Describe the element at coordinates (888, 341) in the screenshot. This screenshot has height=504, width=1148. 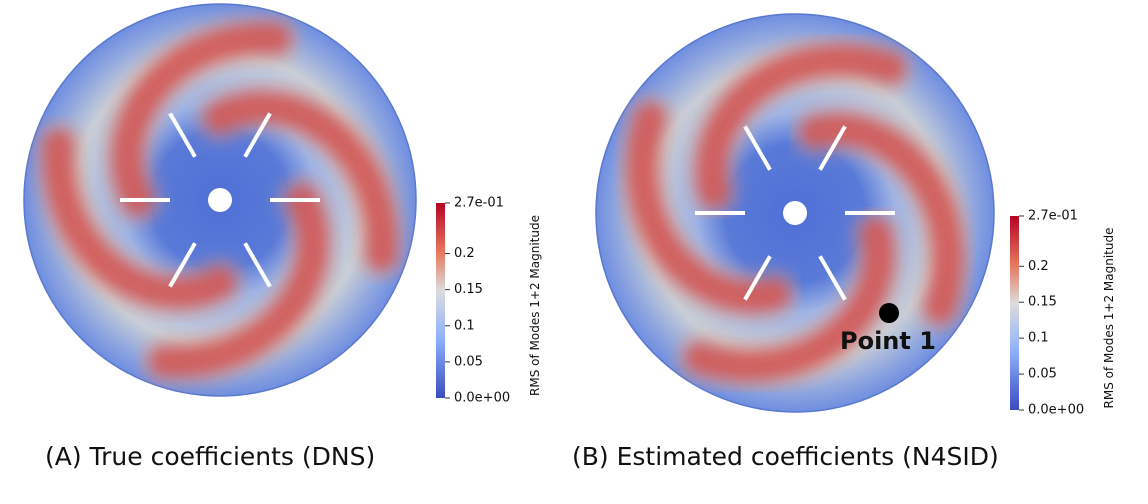
I see `annotation: Point 1` at that location.